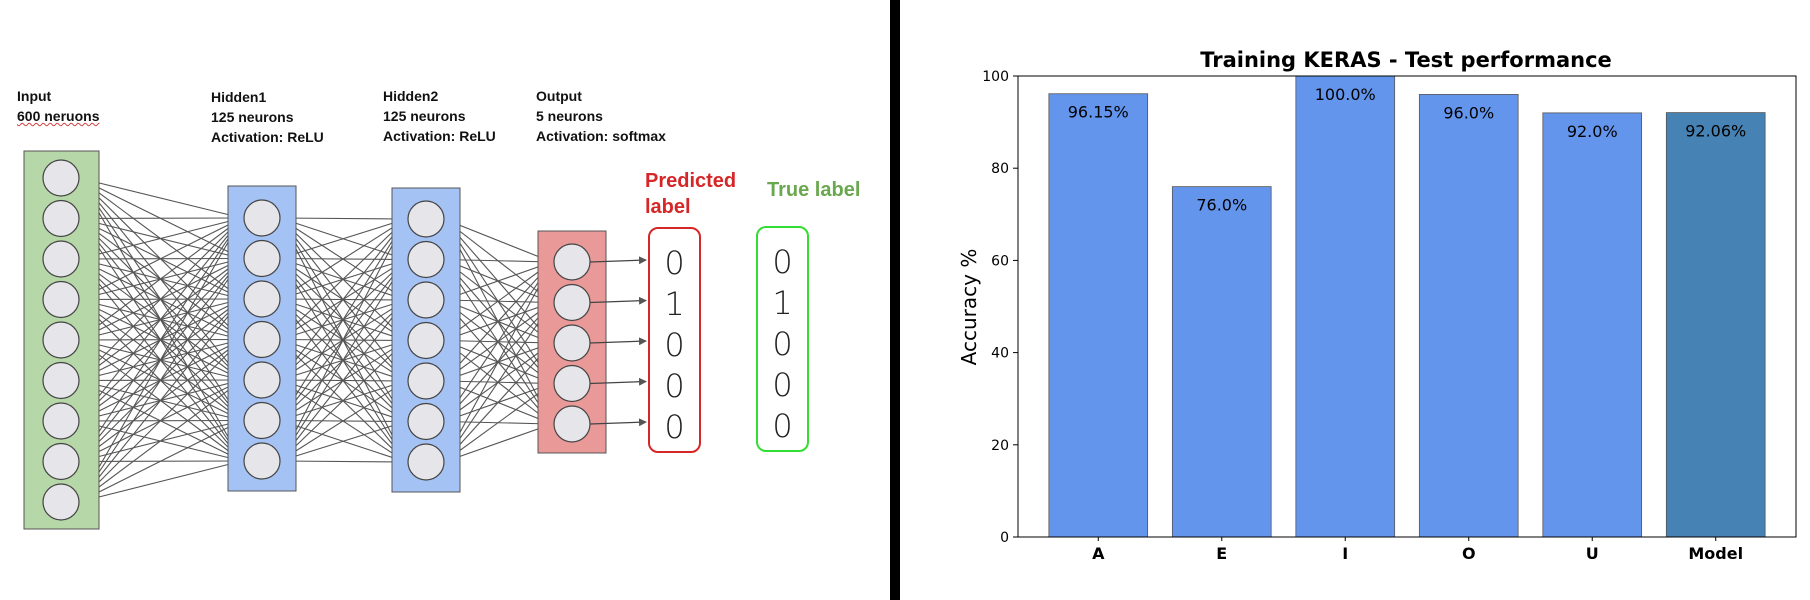  I want to click on layer-title-hidden2: Hidden2 125 neurons Activation: ReLU, so click(439, 116).